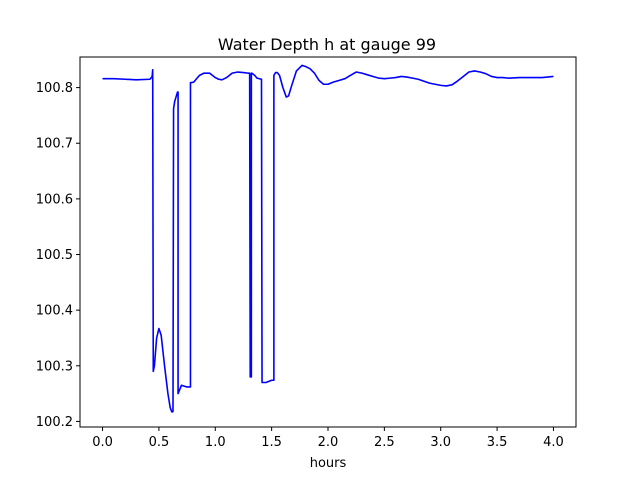  What do you see at coordinates (54, 88) in the screenshot?
I see `y-tick-label: 100.8` at bounding box center [54, 88].